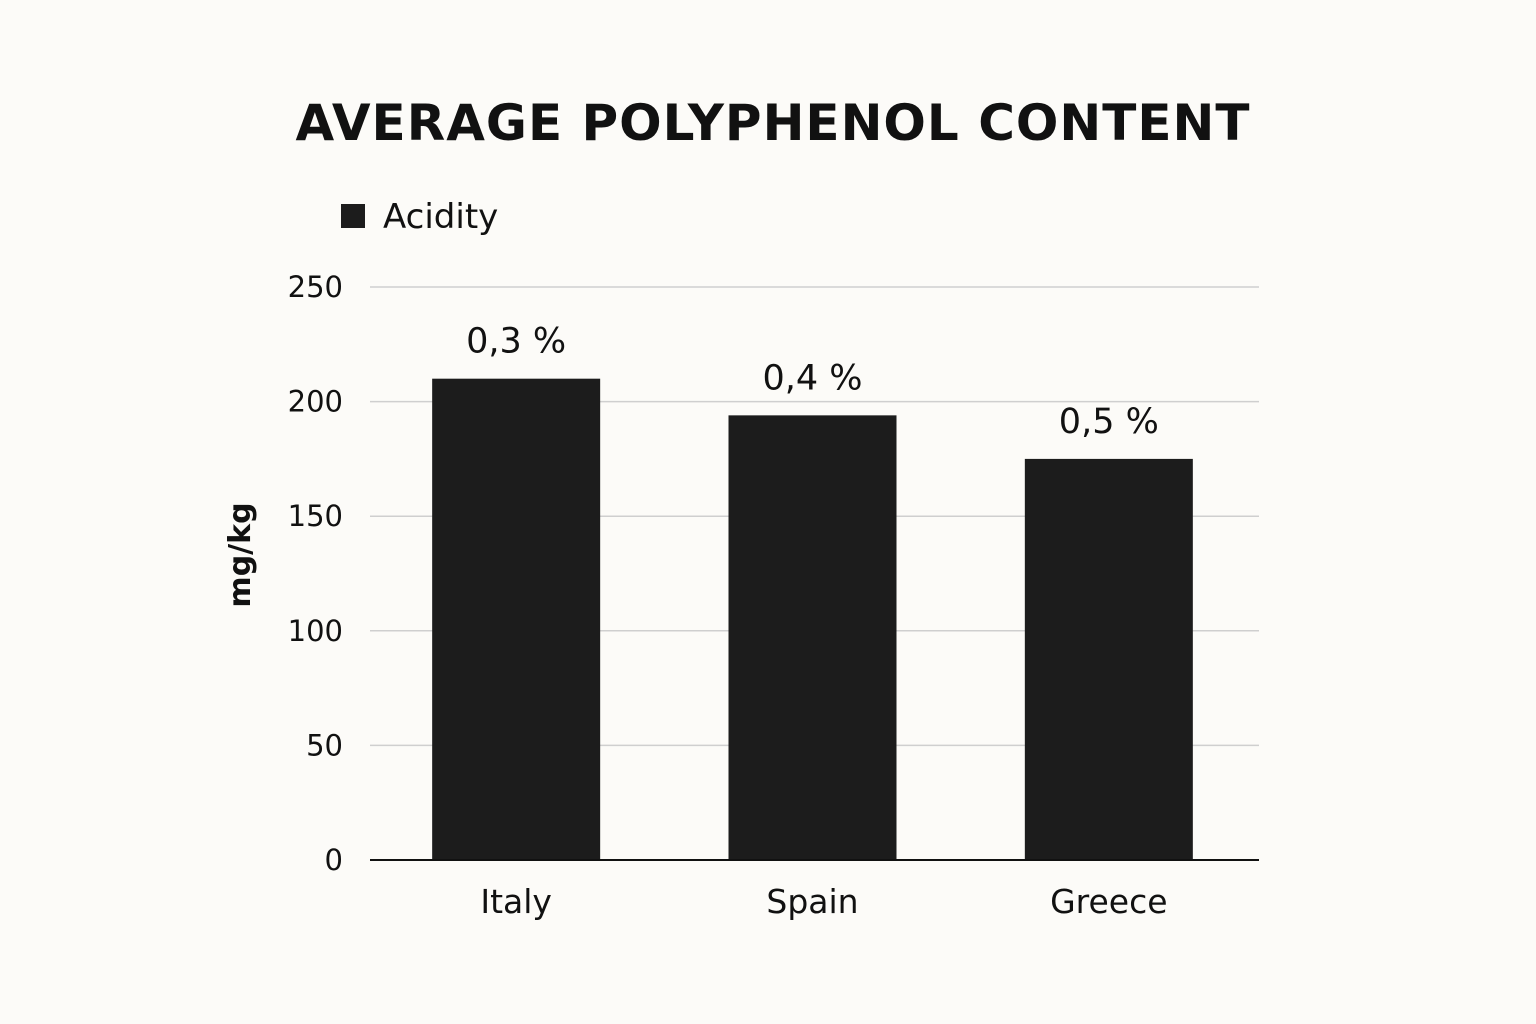  I want to click on x-category-italy: Italy, so click(516, 901).